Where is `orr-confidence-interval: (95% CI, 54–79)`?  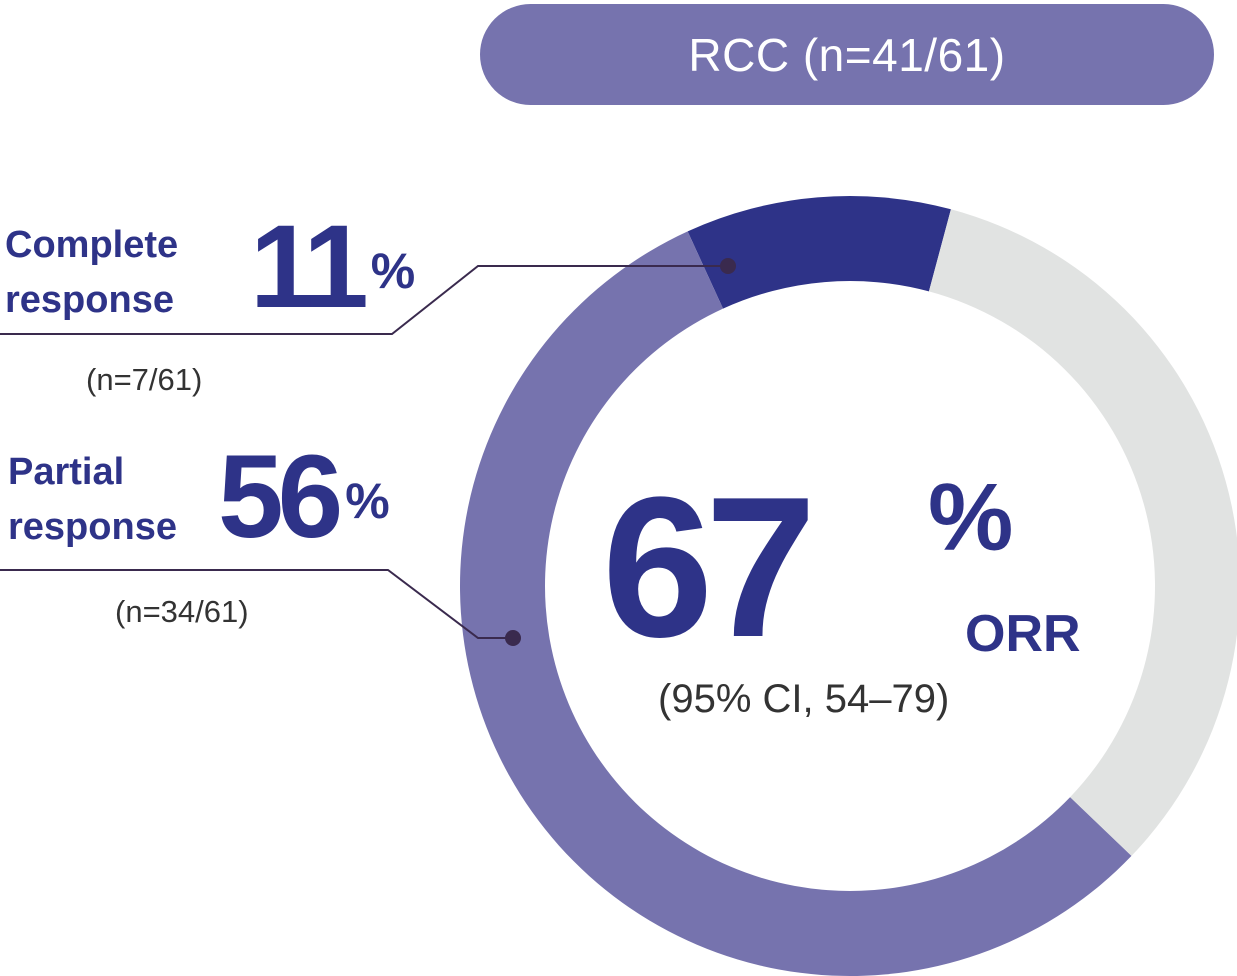 orr-confidence-interval: (95% CI, 54–79) is located at coordinates (804, 699).